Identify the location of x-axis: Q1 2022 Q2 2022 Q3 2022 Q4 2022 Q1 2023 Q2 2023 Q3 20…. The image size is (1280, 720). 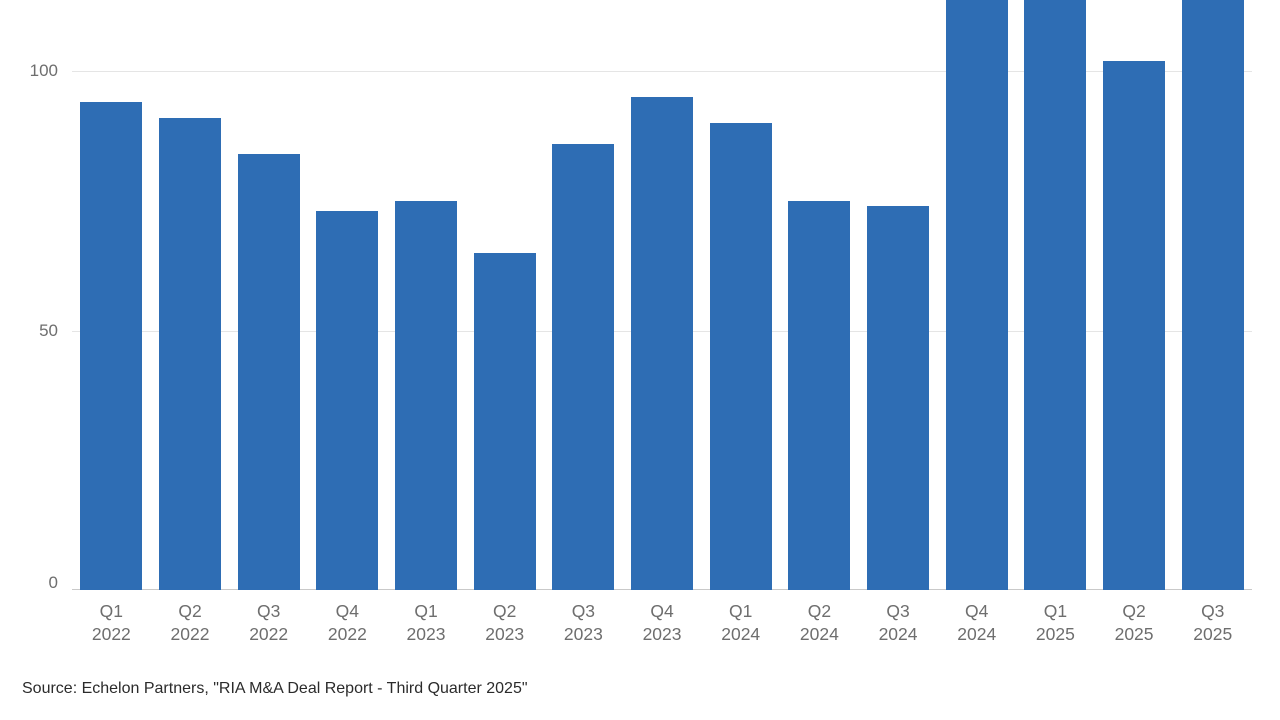
(662, 623).